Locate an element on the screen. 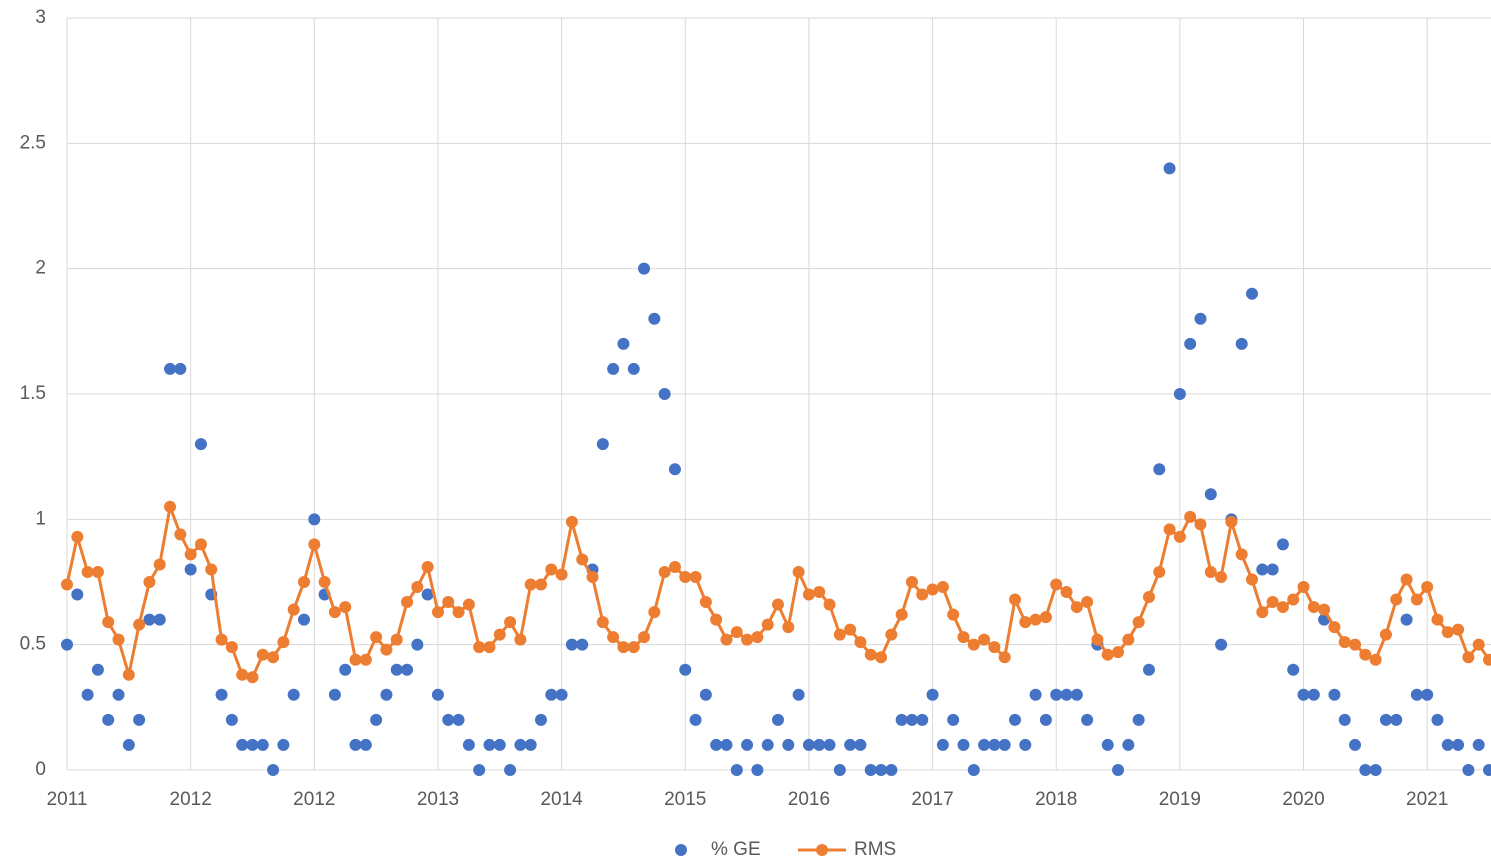  x-tick-label: 2020 is located at coordinates (1303, 799).